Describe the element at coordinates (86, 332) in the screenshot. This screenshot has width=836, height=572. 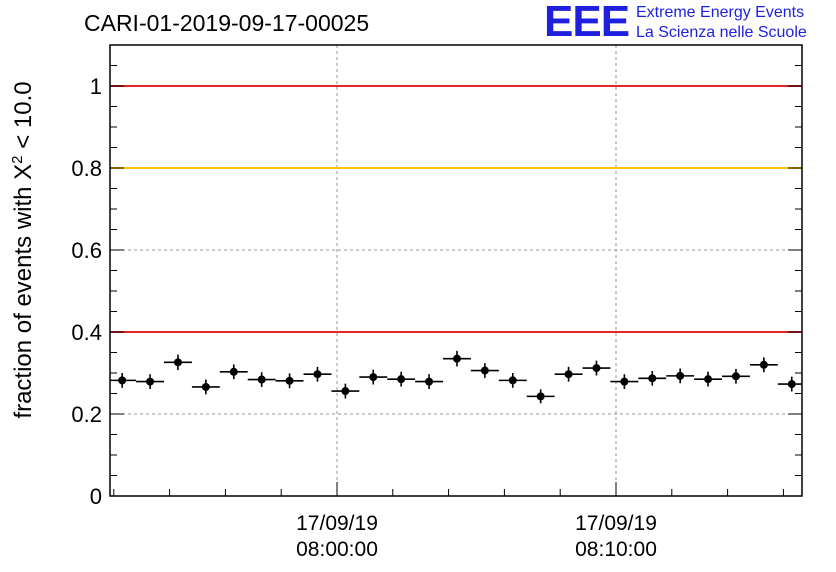
I see `y-tick-label: 0.4` at that location.